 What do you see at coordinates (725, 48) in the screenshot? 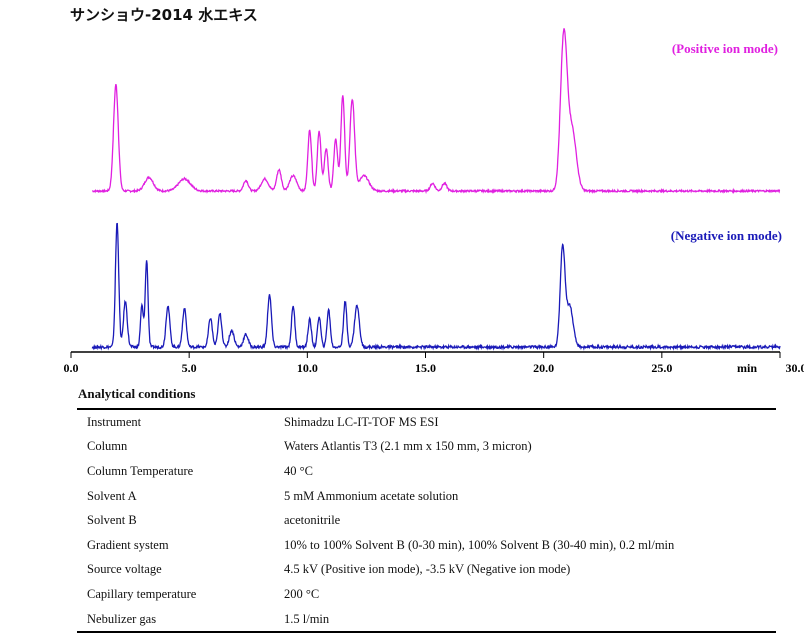
I see `positive-mode-label: (Positive ion mode)` at bounding box center [725, 48].